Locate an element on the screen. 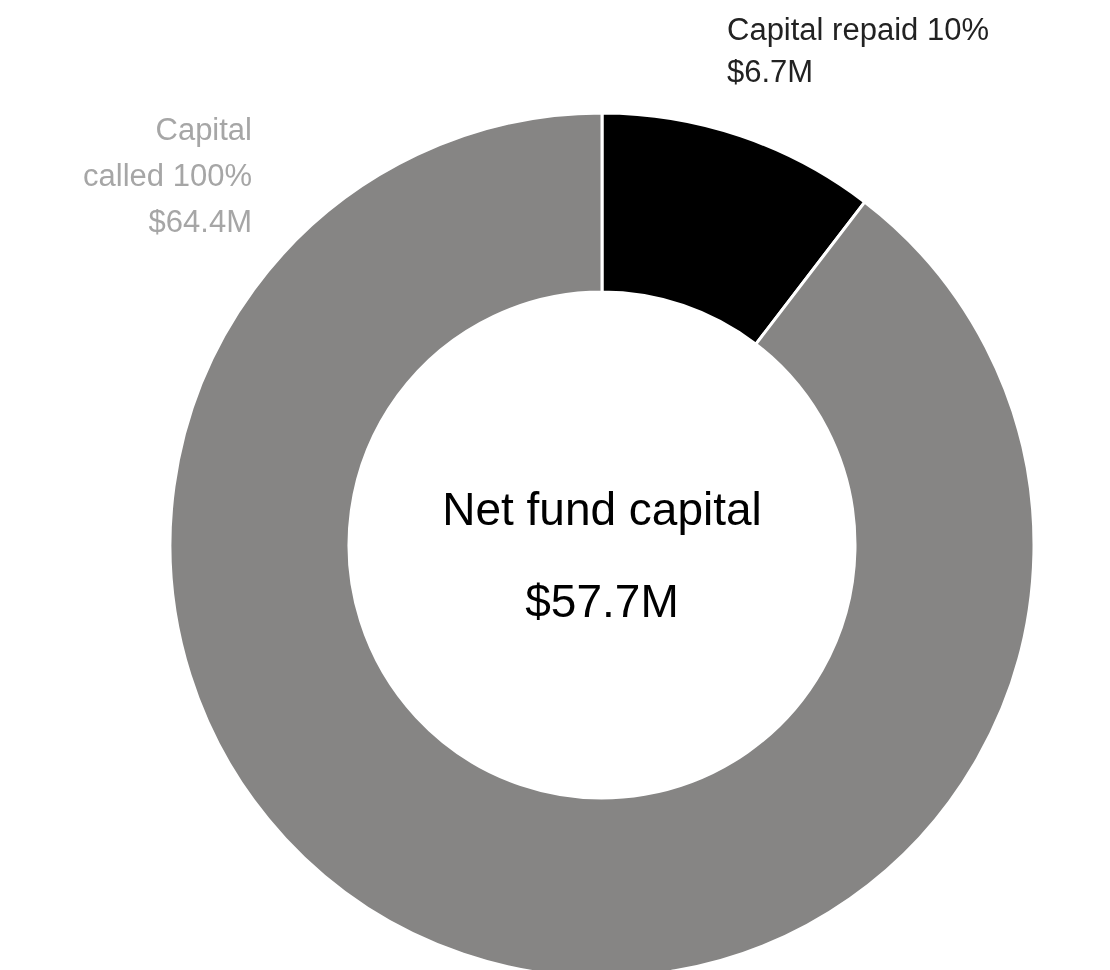 The image size is (1110, 970). data-label: $57.7M is located at coordinates (602, 601).